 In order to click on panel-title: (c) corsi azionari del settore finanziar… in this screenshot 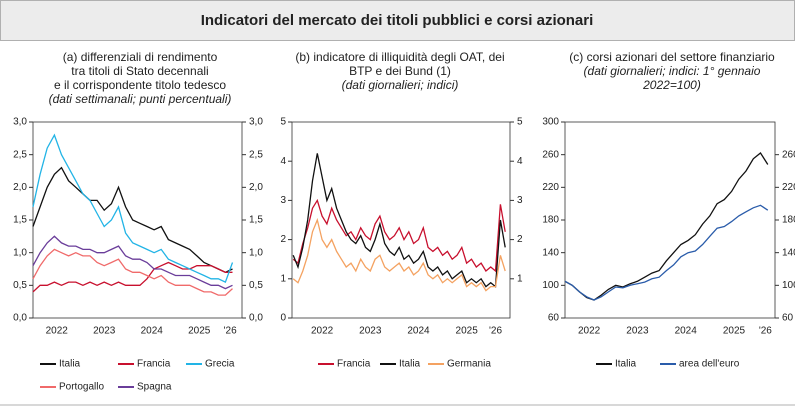, I will do `click(672, 57)`.